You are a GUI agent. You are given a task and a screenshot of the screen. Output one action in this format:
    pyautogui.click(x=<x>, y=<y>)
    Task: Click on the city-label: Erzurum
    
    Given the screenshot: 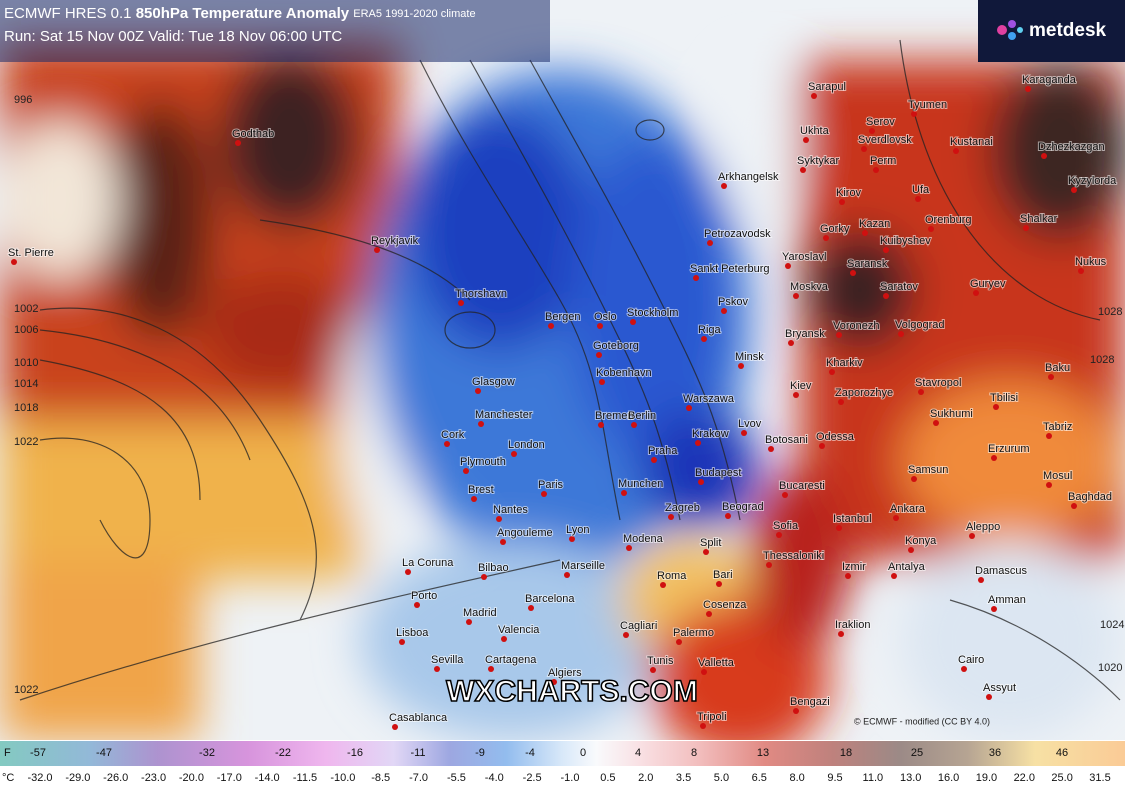 What is the action you would take?
    pyautogui.click(x=1009, y=449)
    